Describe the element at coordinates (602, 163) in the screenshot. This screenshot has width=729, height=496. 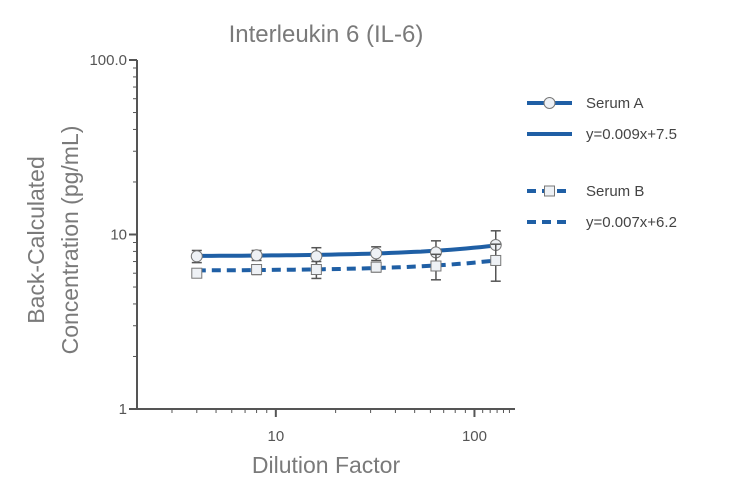
I see `legend: Serum A y=0.009x+7.5 Serum B y=0.007x+6.2` at that location.